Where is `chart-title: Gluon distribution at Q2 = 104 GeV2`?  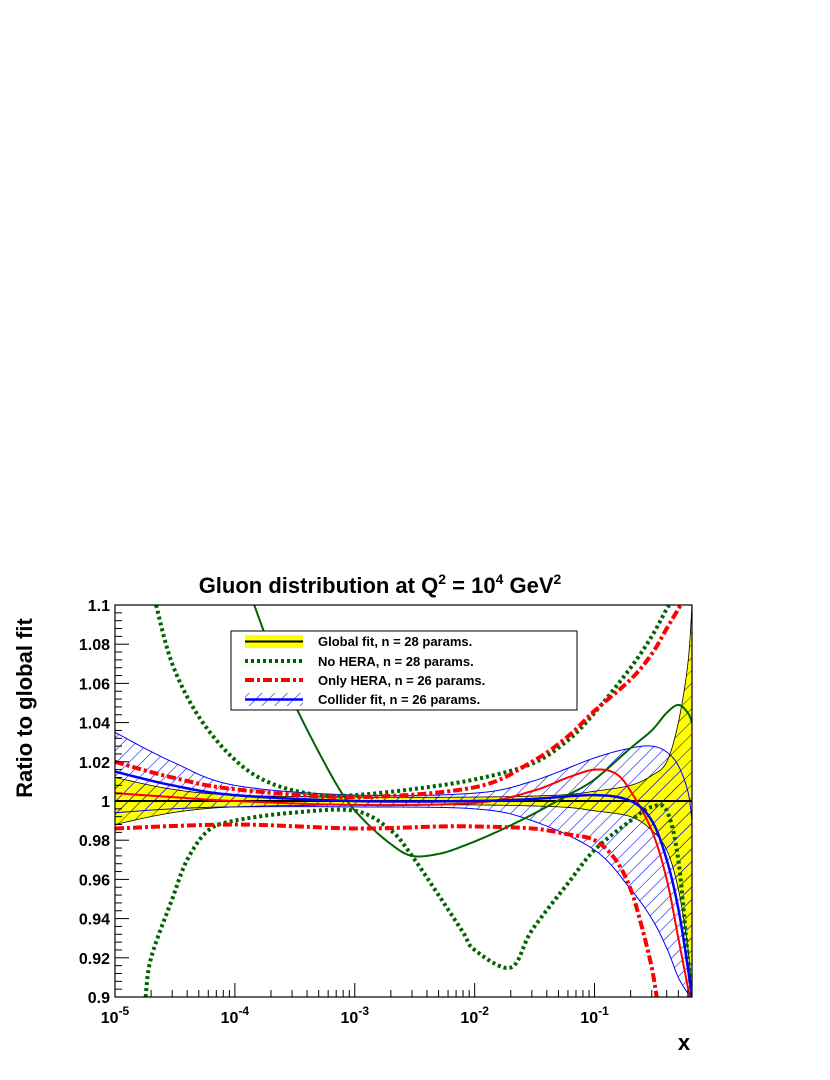 chart-title: Gluon distribution at Q2 = 104 GeV2 is located at coordinates (380, 584).